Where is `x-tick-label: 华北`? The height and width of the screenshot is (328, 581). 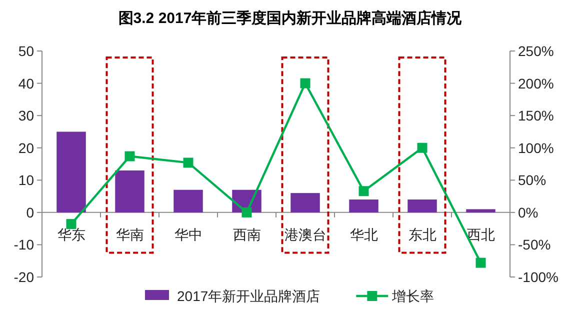 x-tick-label: 华北 is located at coordinates (364, 234).